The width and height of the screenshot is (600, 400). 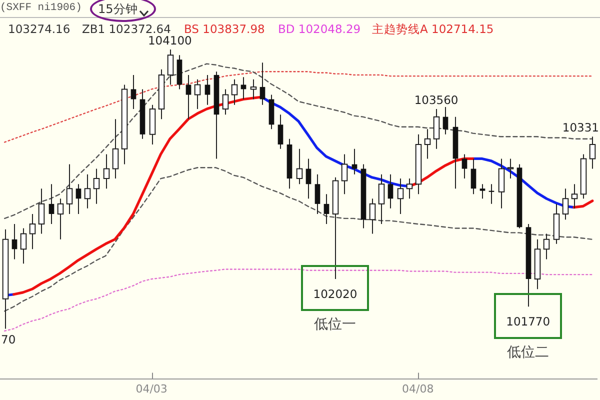 What do you see at coordinates (118, 9) in the screenshot?
I see `chart-subtitle: 15分钟` at bounding box center [118, 9].